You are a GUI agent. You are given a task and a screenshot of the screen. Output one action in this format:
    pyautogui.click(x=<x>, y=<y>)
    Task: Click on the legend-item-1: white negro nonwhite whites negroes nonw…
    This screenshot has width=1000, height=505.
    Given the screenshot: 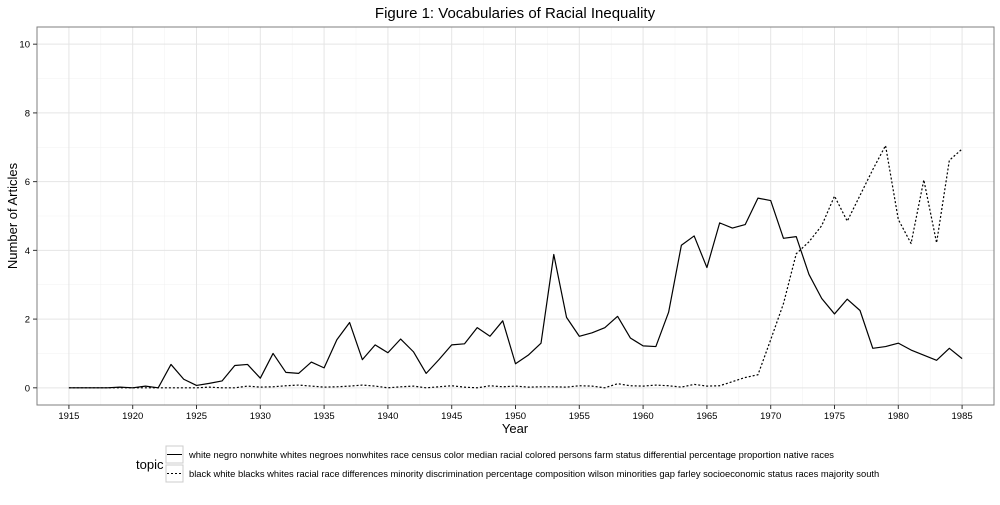 What is the action you would take?
    pyautogui.click(x=499, y=454)
    